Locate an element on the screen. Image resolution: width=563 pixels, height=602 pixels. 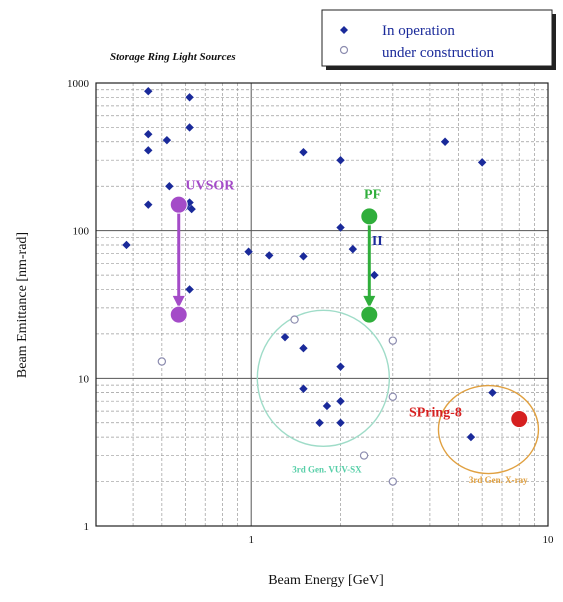
legend-marker-in-operation is located at coordinates (344, 30).